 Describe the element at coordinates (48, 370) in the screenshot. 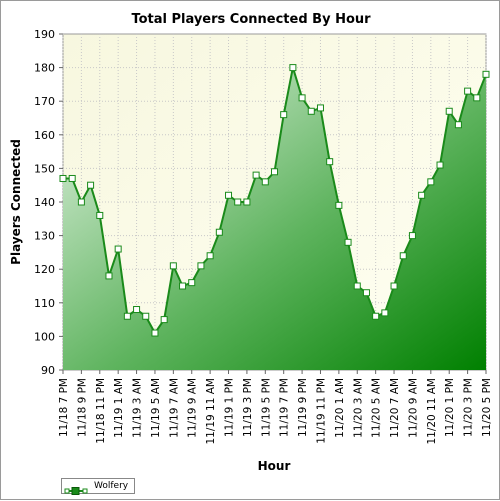

I see `y-tick-label: 90` at that location.